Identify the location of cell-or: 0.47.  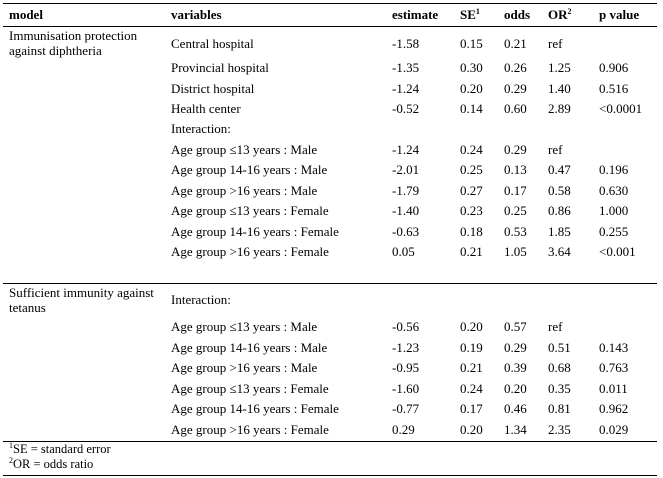
(559, 169).